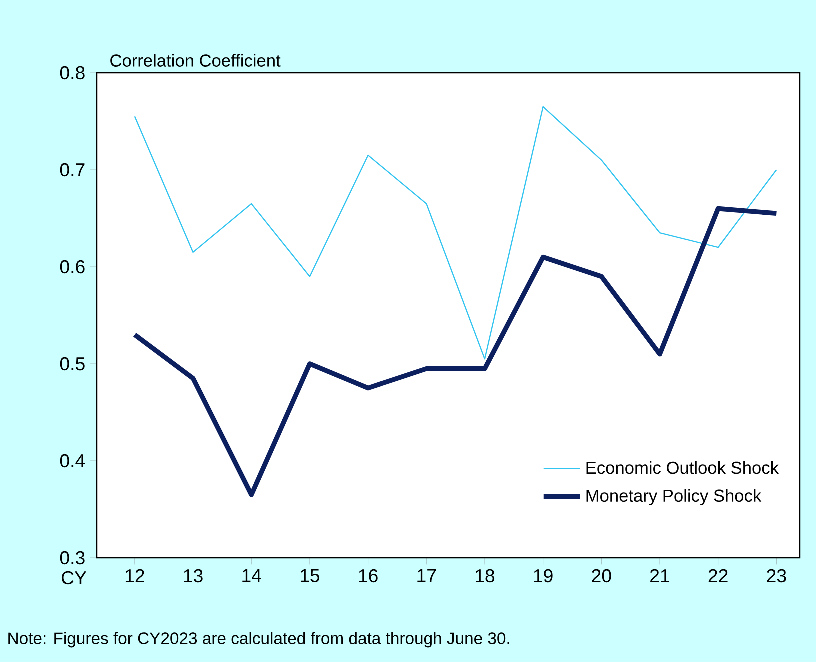 The width and height of the screenshot is (816, 662). Describe the element at coordinates (259, 640) in the screenshot. I see `text: Note: Figures for CY2023 are calculated from data through June 30.` at that location.